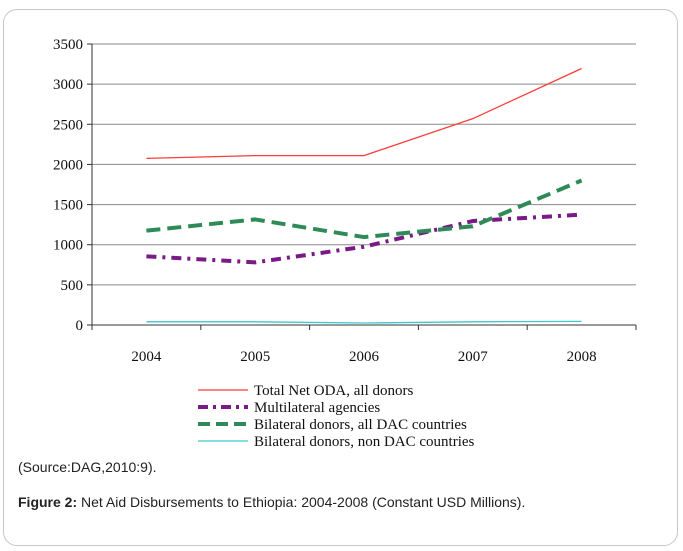 Image resolution: width=683 pixels, height=551 pixels. What do you see at coordinates (48, 502) in the screenshot?
I see `caption-label: Figure 2:` at bounding box center [48, 502].